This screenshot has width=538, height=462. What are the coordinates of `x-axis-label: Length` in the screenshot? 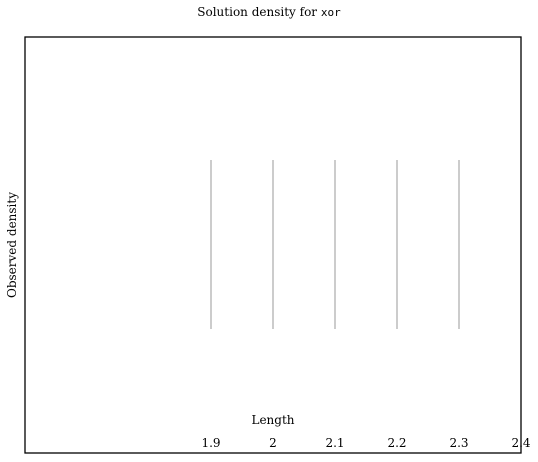 It's located at (272, 420).